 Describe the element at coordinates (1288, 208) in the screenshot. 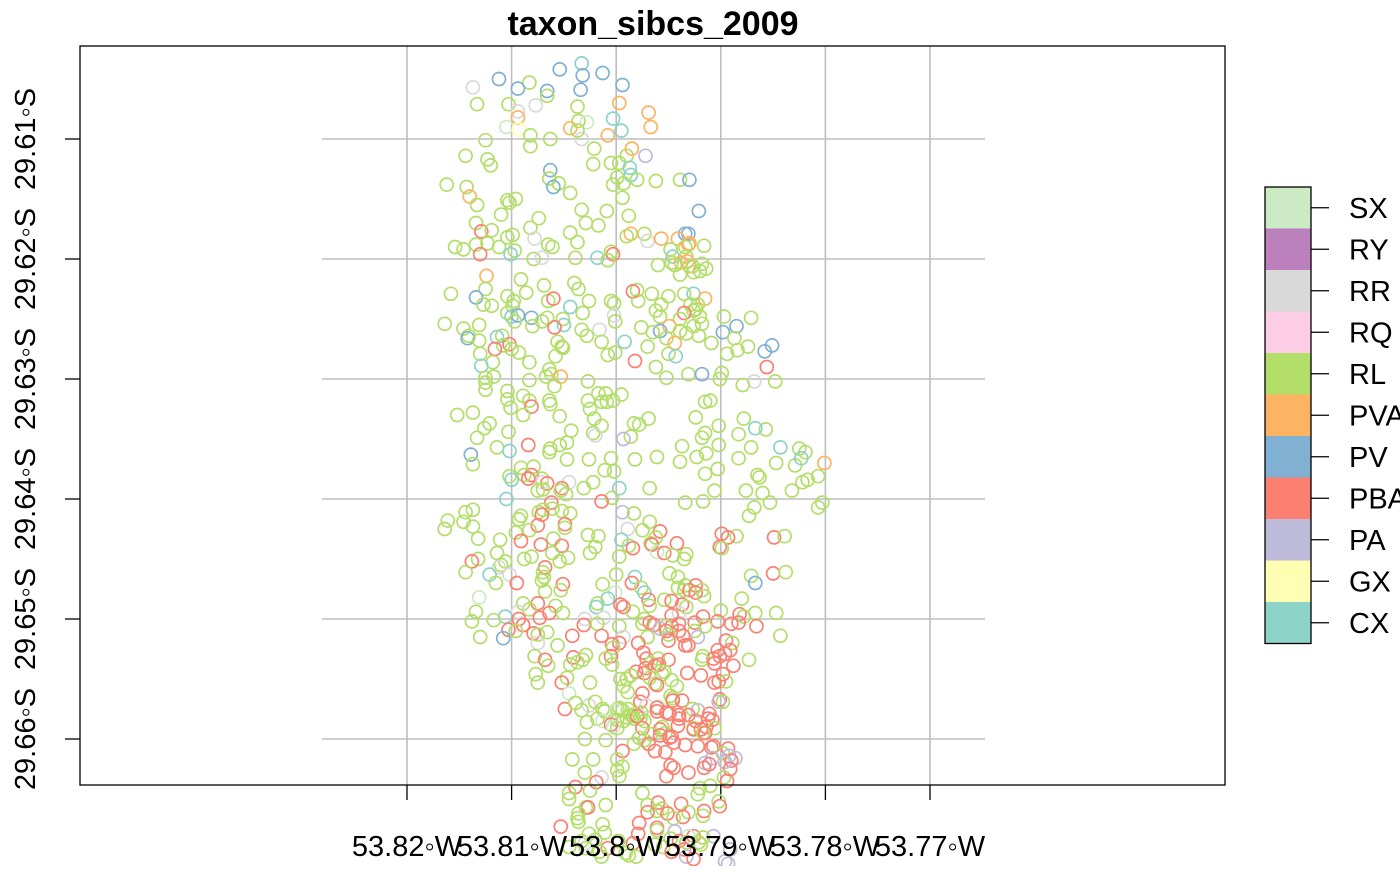

I see `legend-swatch-sx` at that location.